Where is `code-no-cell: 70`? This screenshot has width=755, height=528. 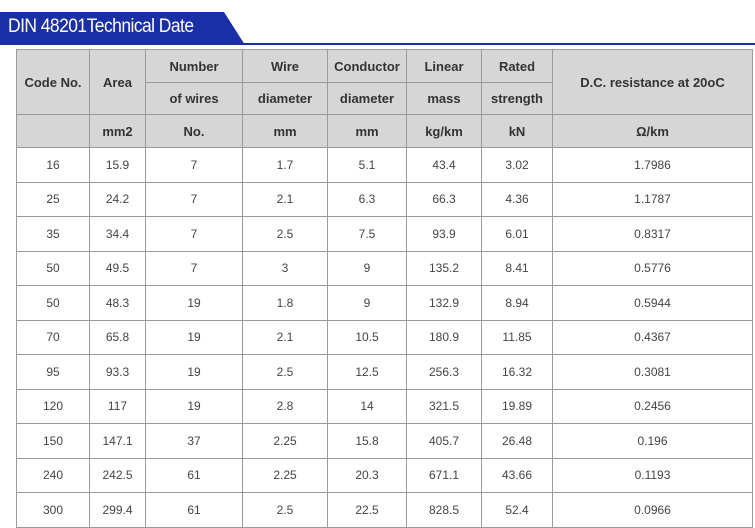 code-no-cell: 70 is located at coordinates (53, 337).